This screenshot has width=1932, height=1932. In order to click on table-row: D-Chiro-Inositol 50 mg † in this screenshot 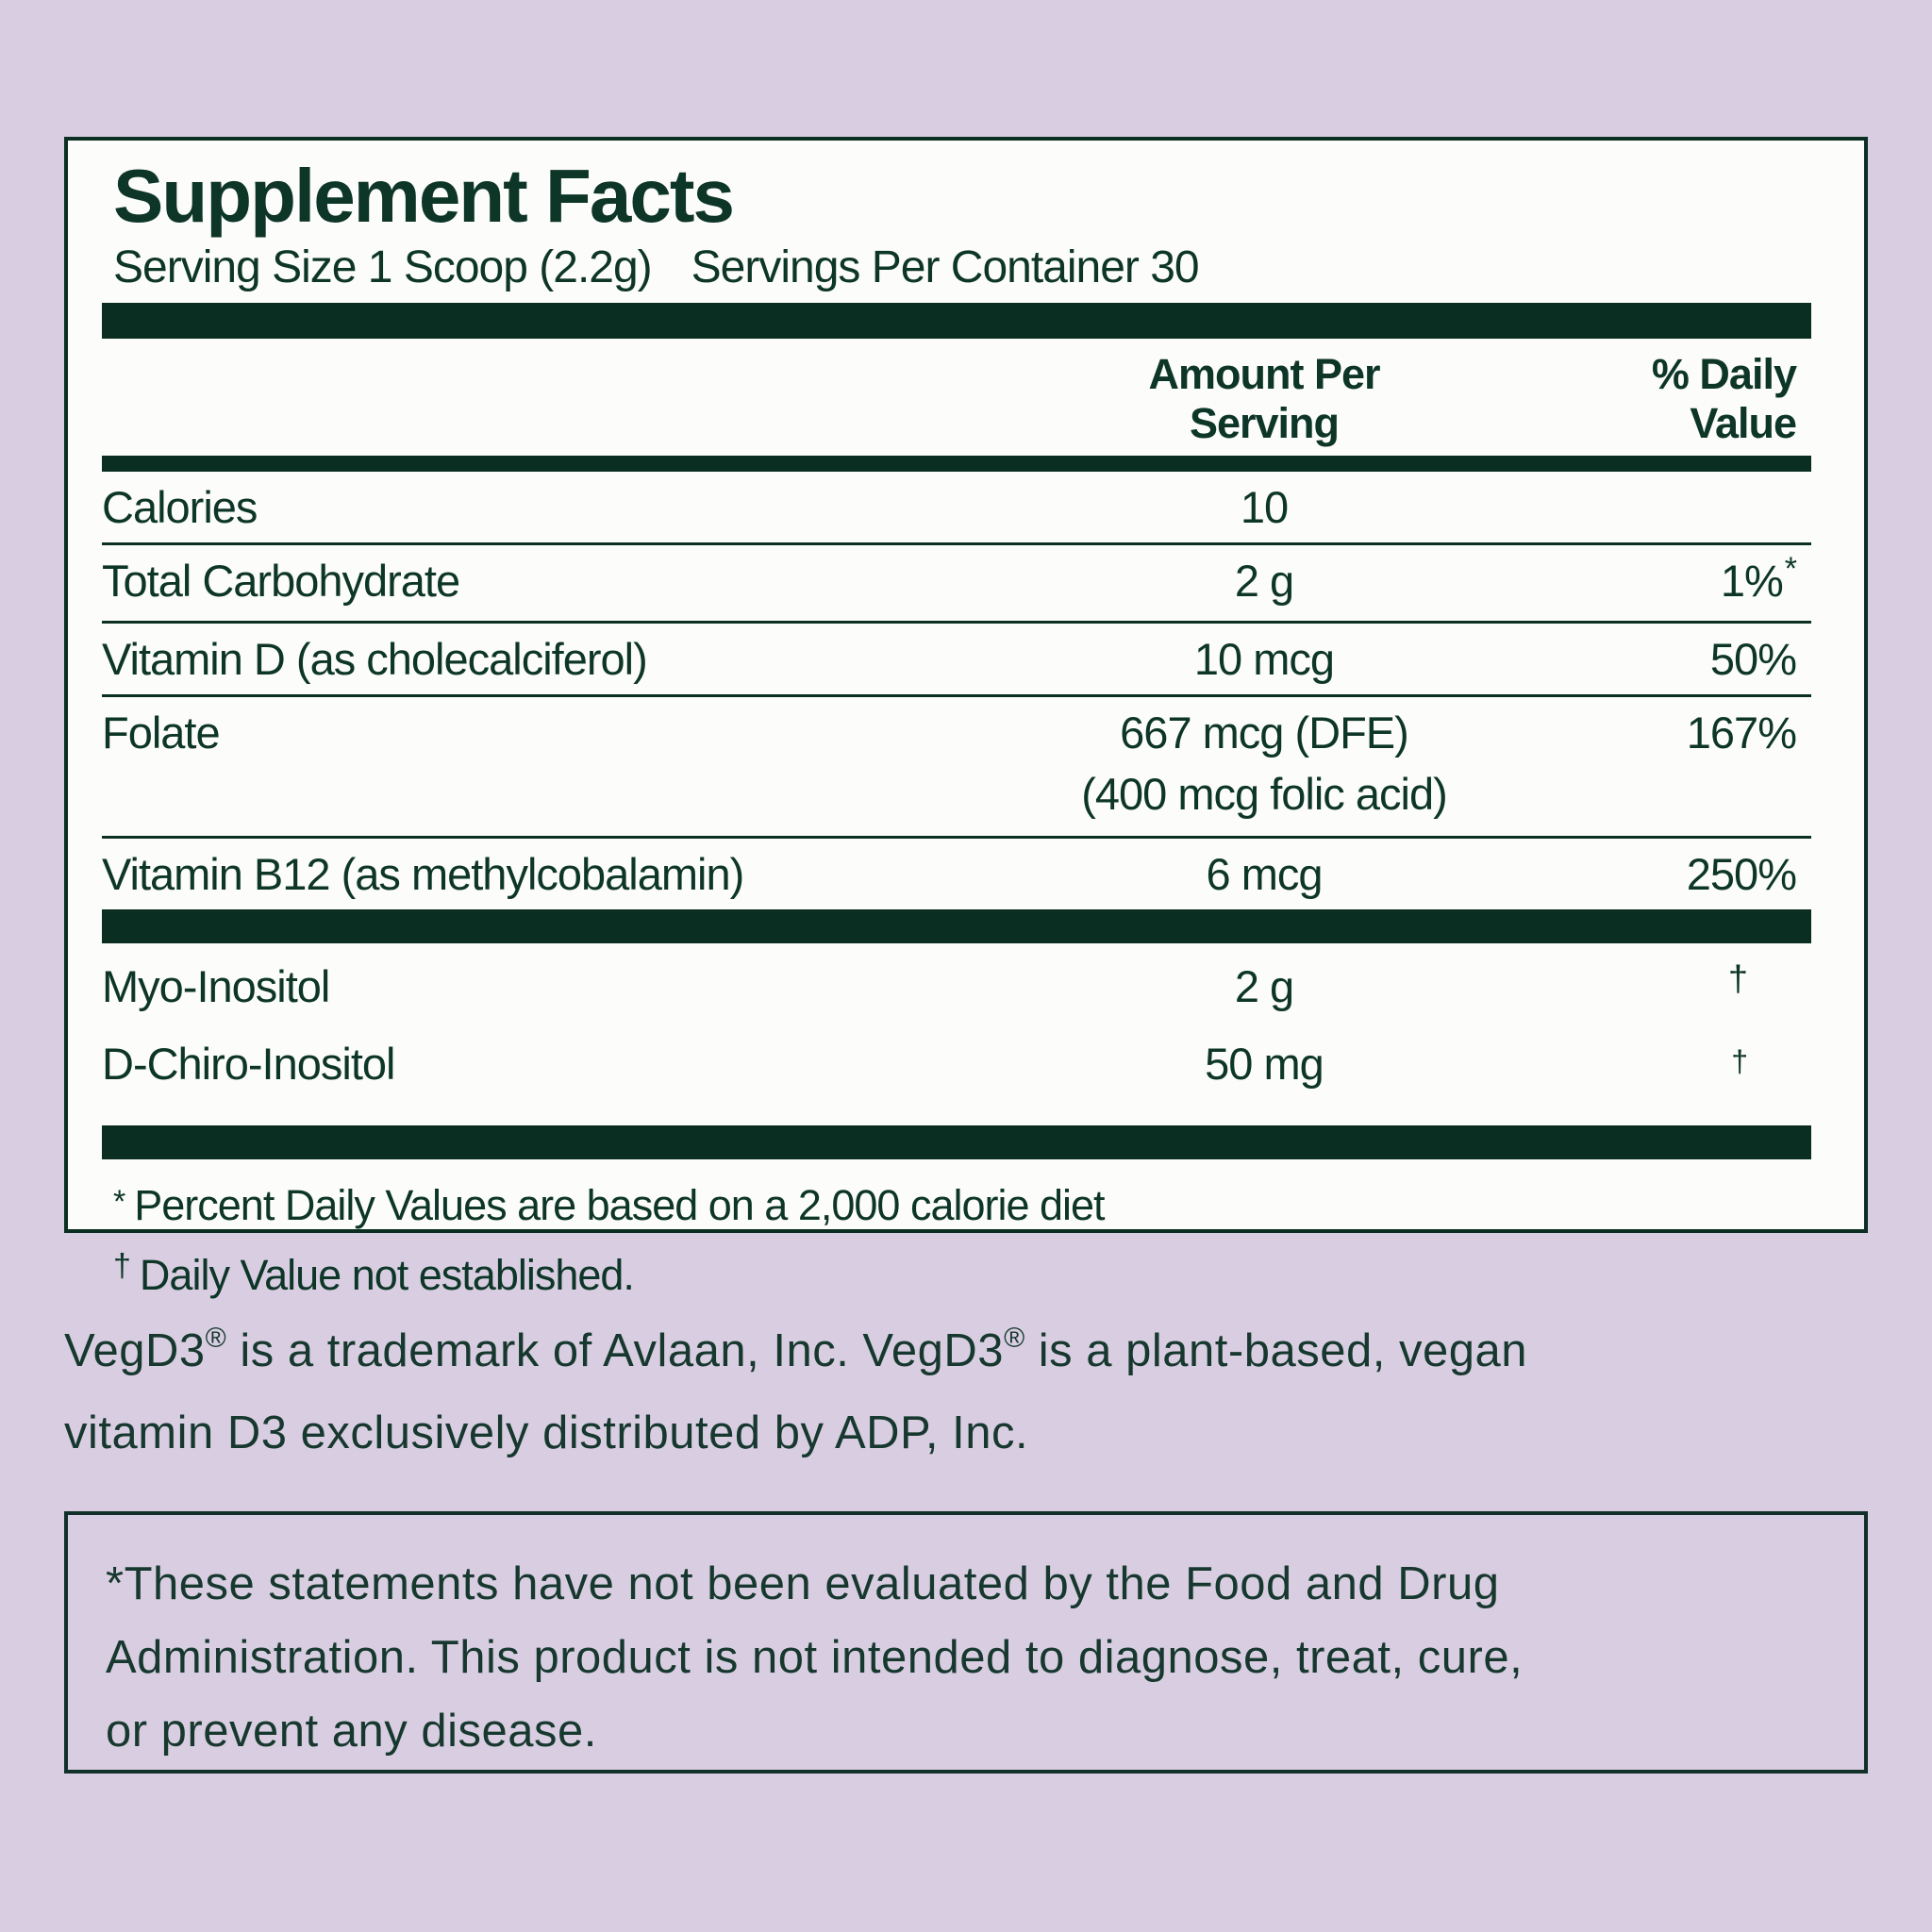, I will do `click(957, 1065)`.